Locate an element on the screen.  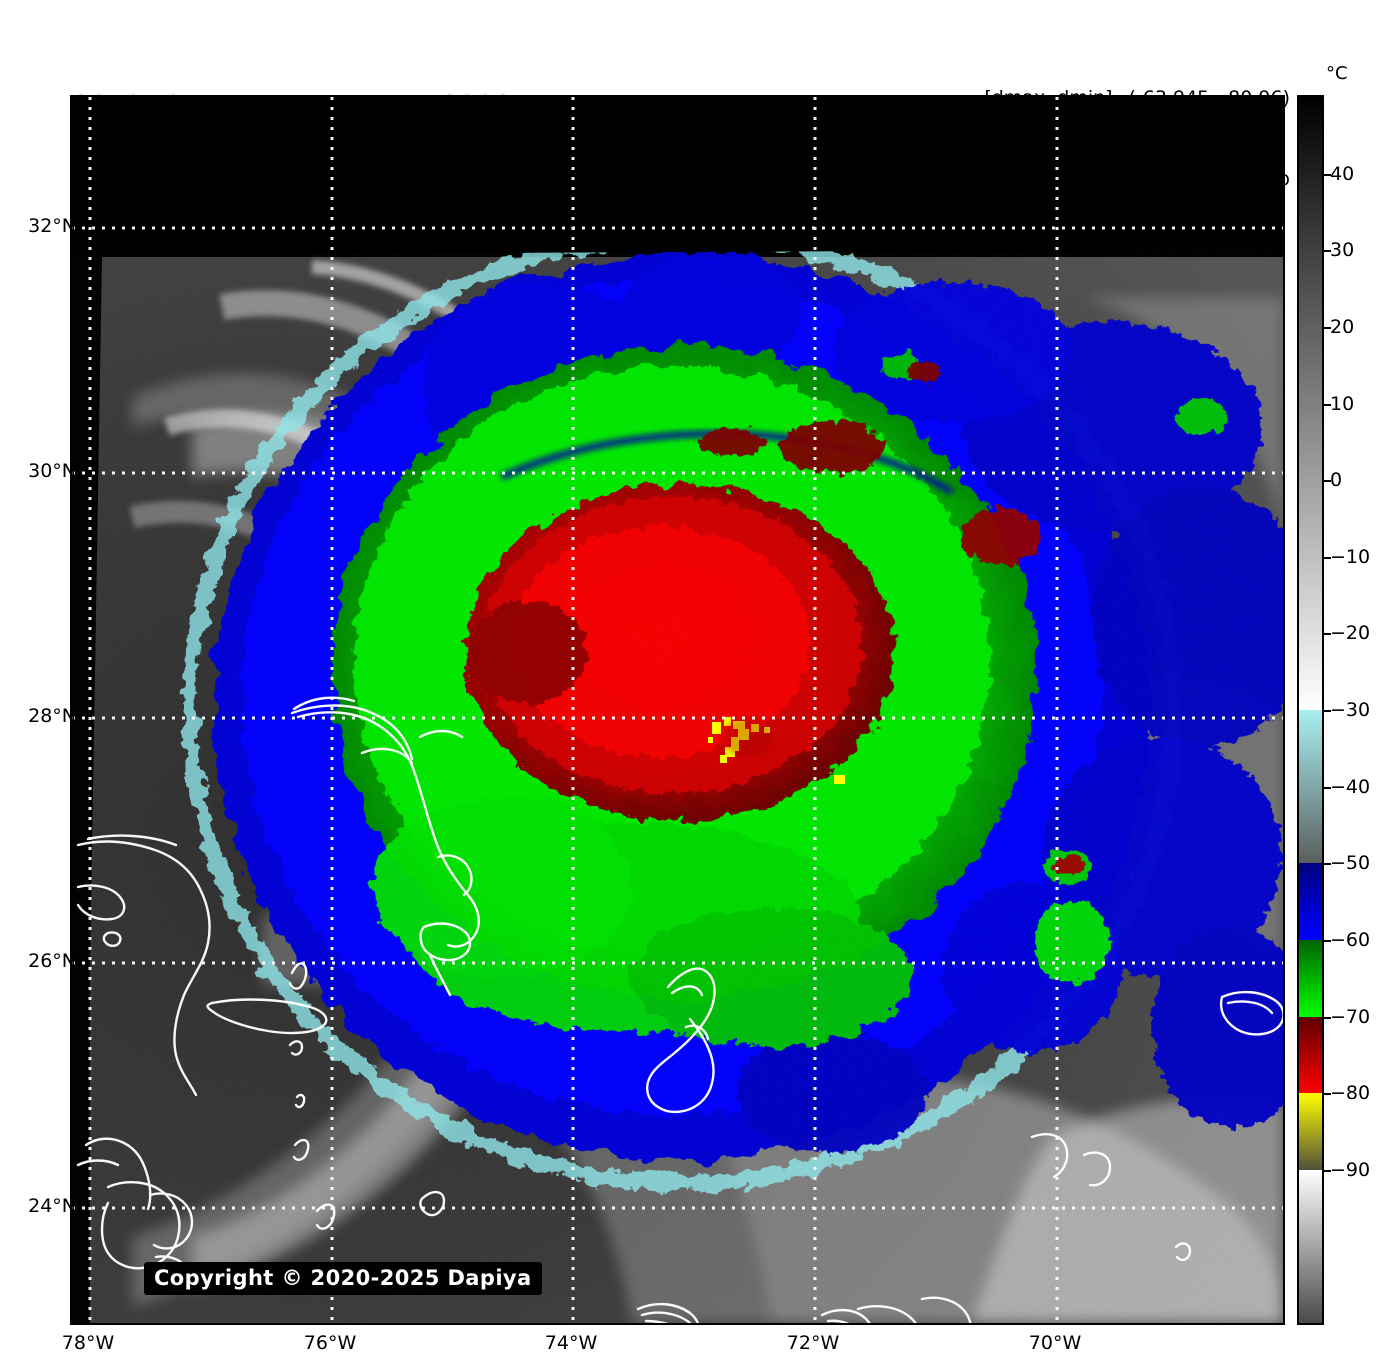
colorbar-tickmark--50 is located at coordinates (1327, 864).